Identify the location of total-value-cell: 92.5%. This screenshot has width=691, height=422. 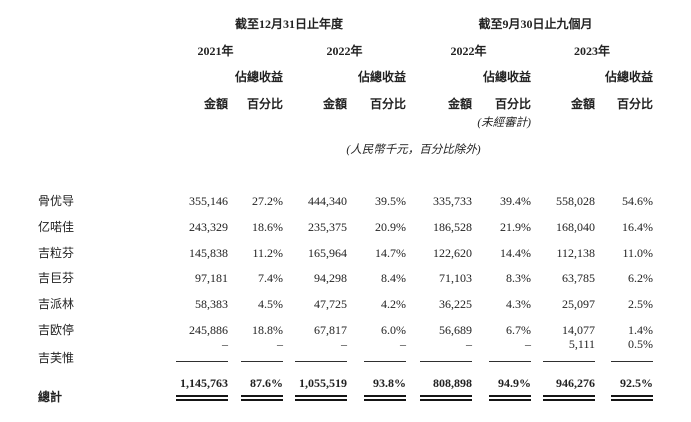
(624, 391).